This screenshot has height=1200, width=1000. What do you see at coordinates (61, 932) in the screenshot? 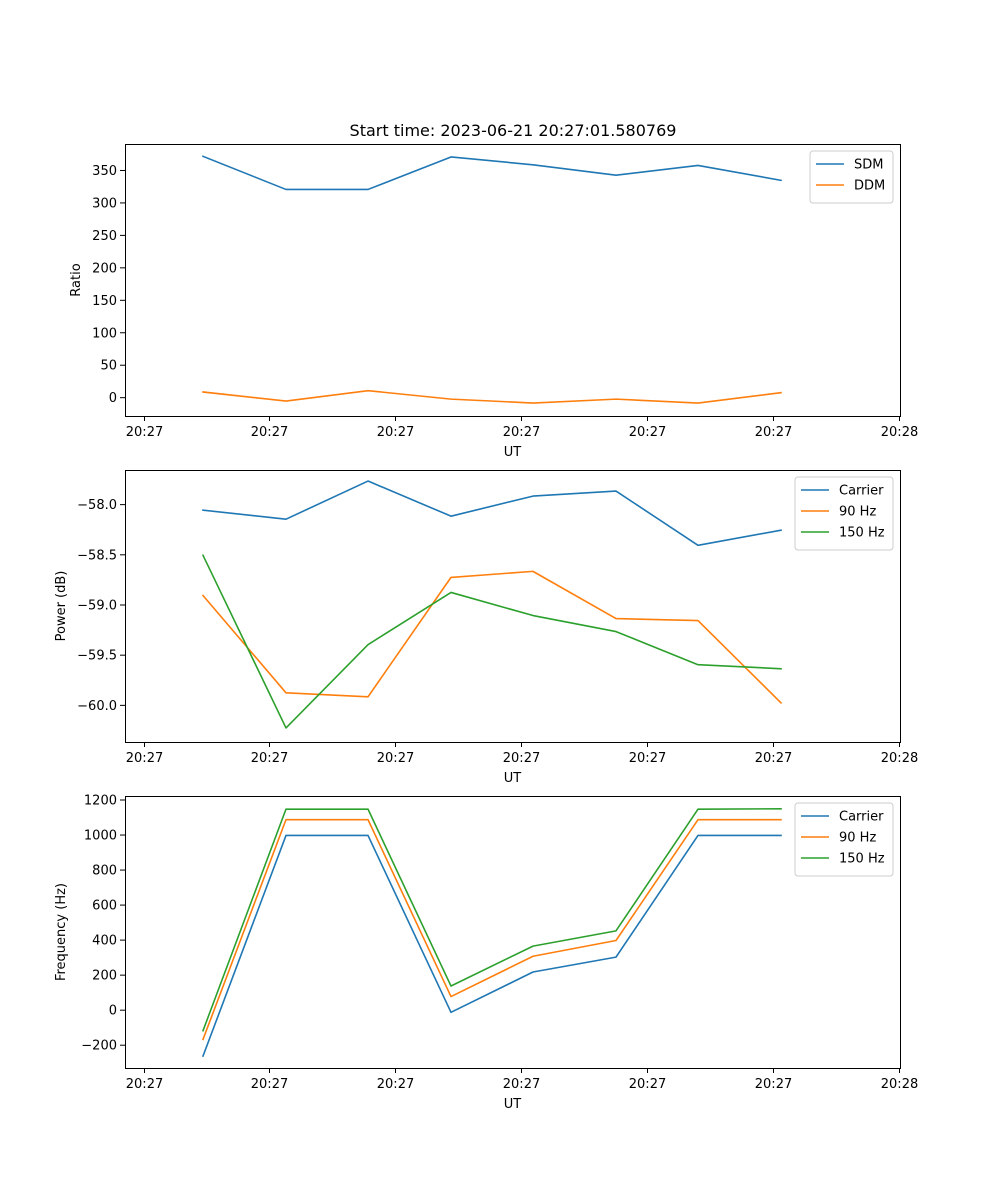
I see `y-axis-label: Frequency (Hz)` at bounding box center [61, 932].